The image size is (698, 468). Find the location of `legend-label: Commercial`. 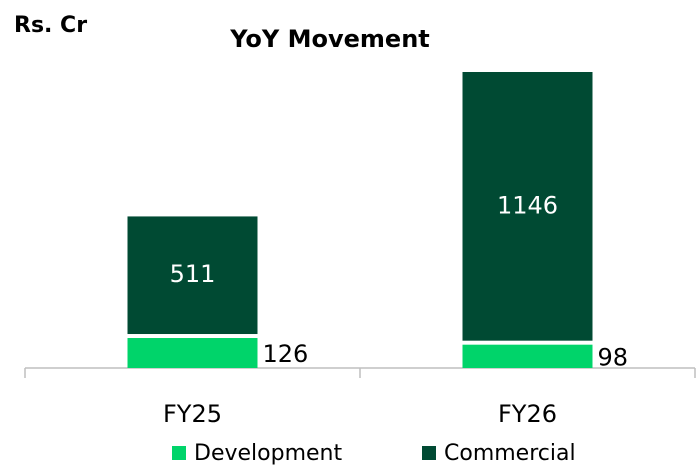

legend-label: Commercial is located at coordinates (510, 453).